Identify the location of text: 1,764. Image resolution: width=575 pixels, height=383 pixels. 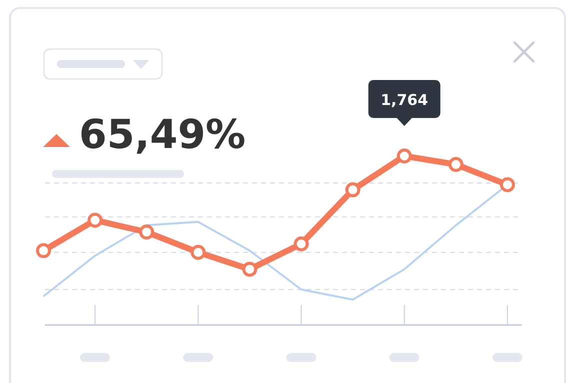
(404, 100).